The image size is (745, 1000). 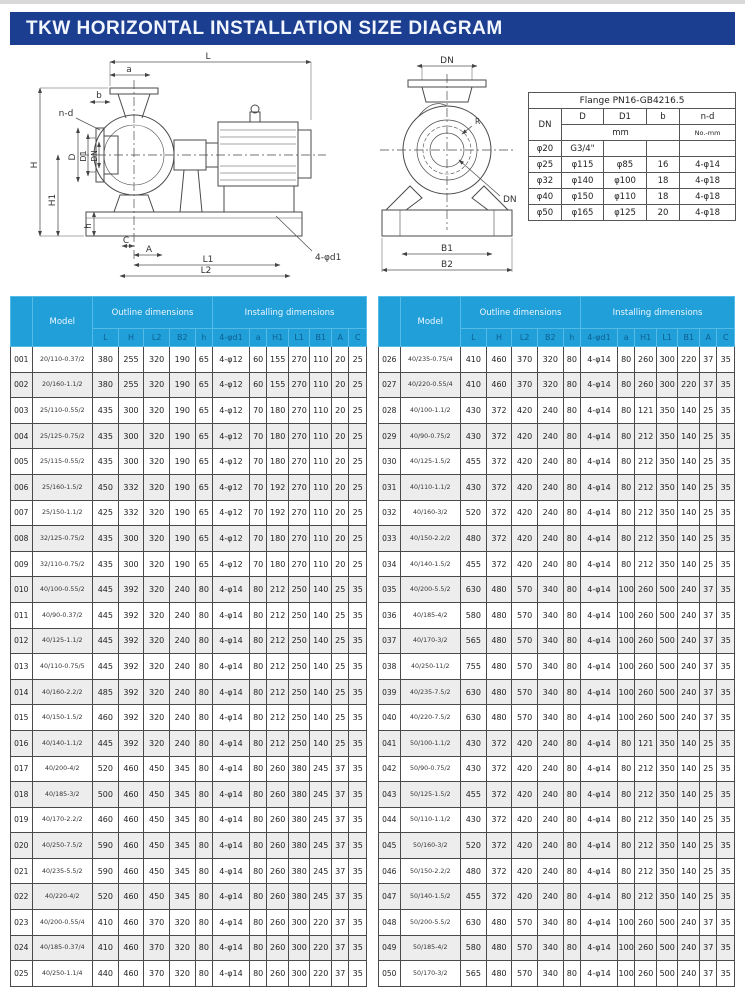 I want to click on value-cell: 460, so click(x=131, y=948).